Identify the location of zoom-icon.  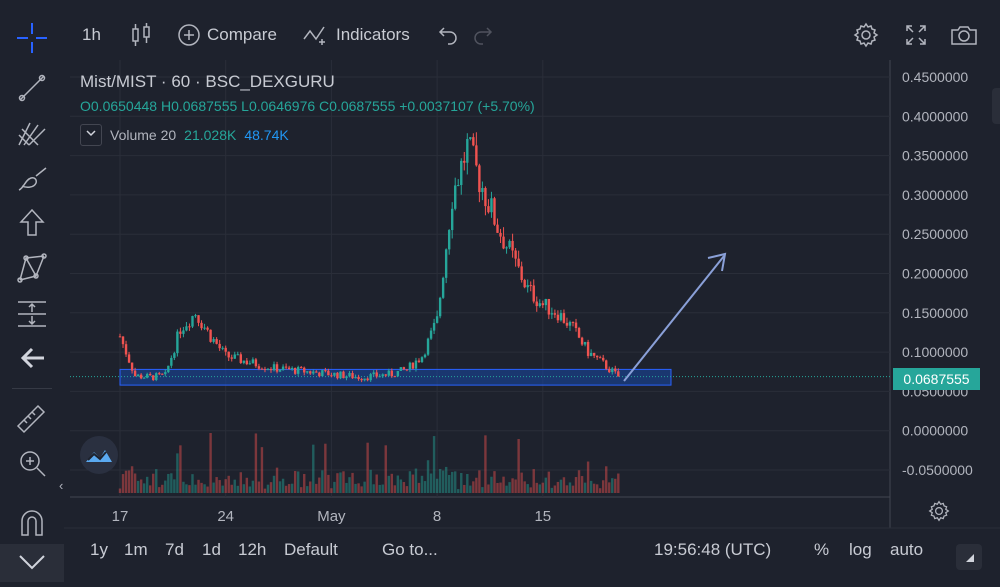
(32, 463).